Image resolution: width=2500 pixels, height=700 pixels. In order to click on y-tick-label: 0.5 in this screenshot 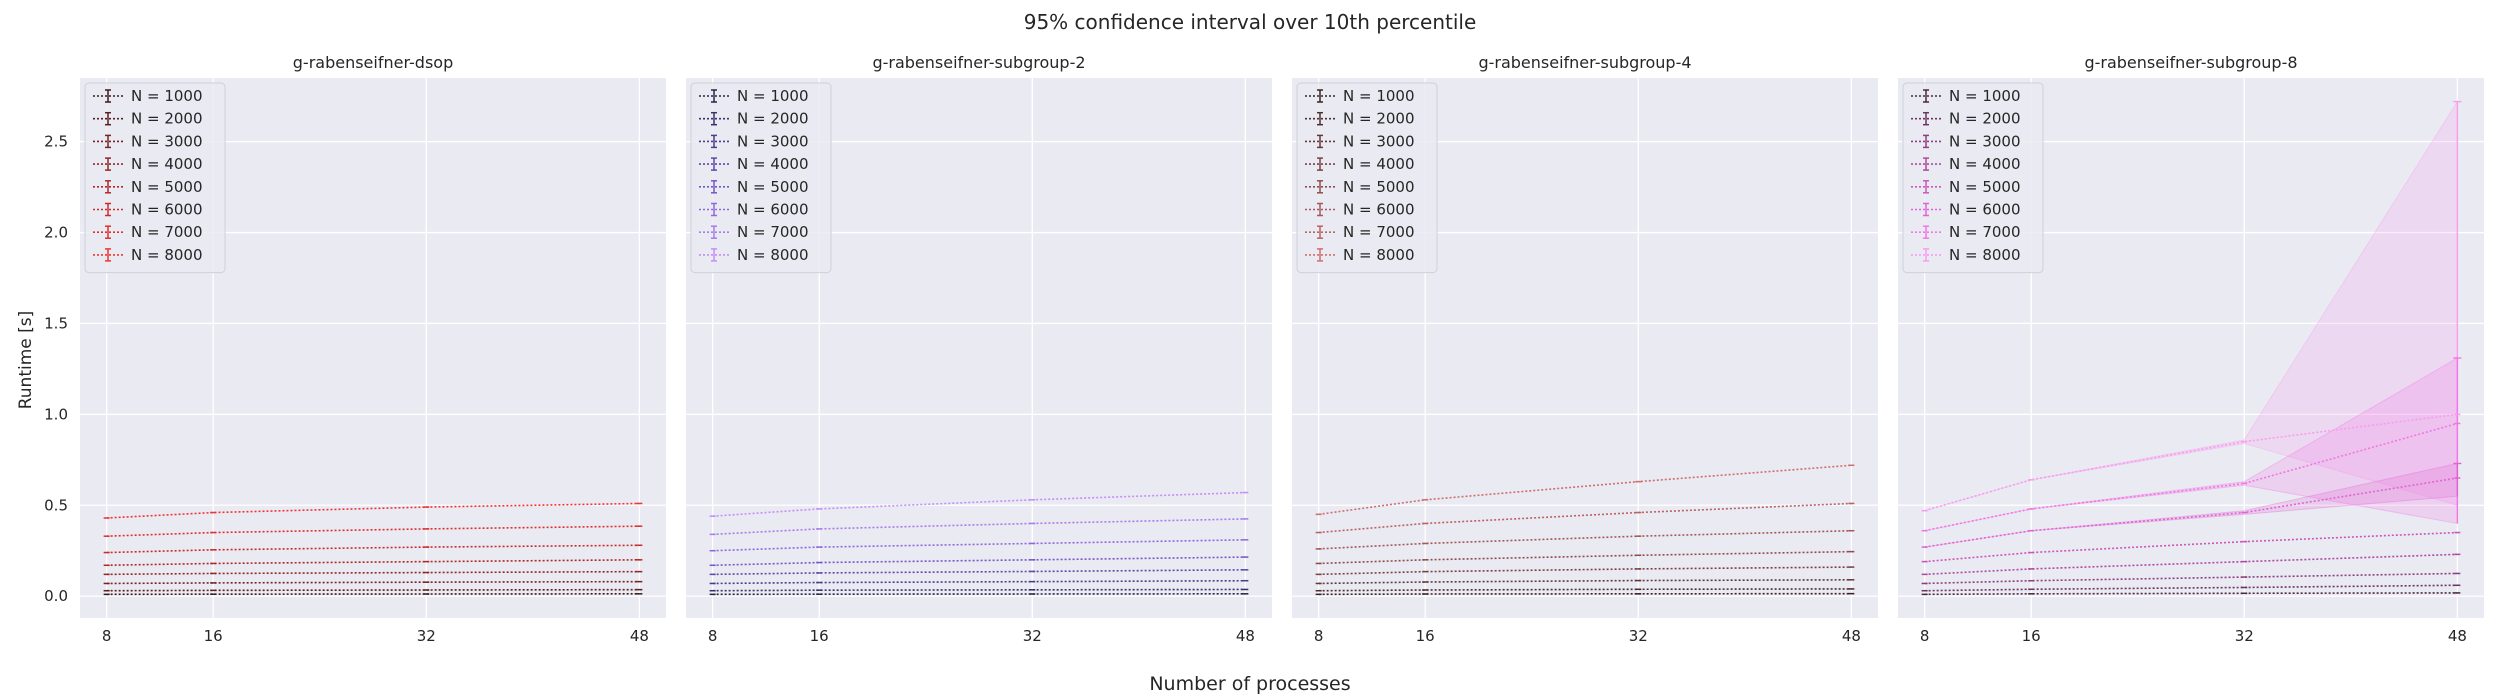, I will do `click(56, 505)`.